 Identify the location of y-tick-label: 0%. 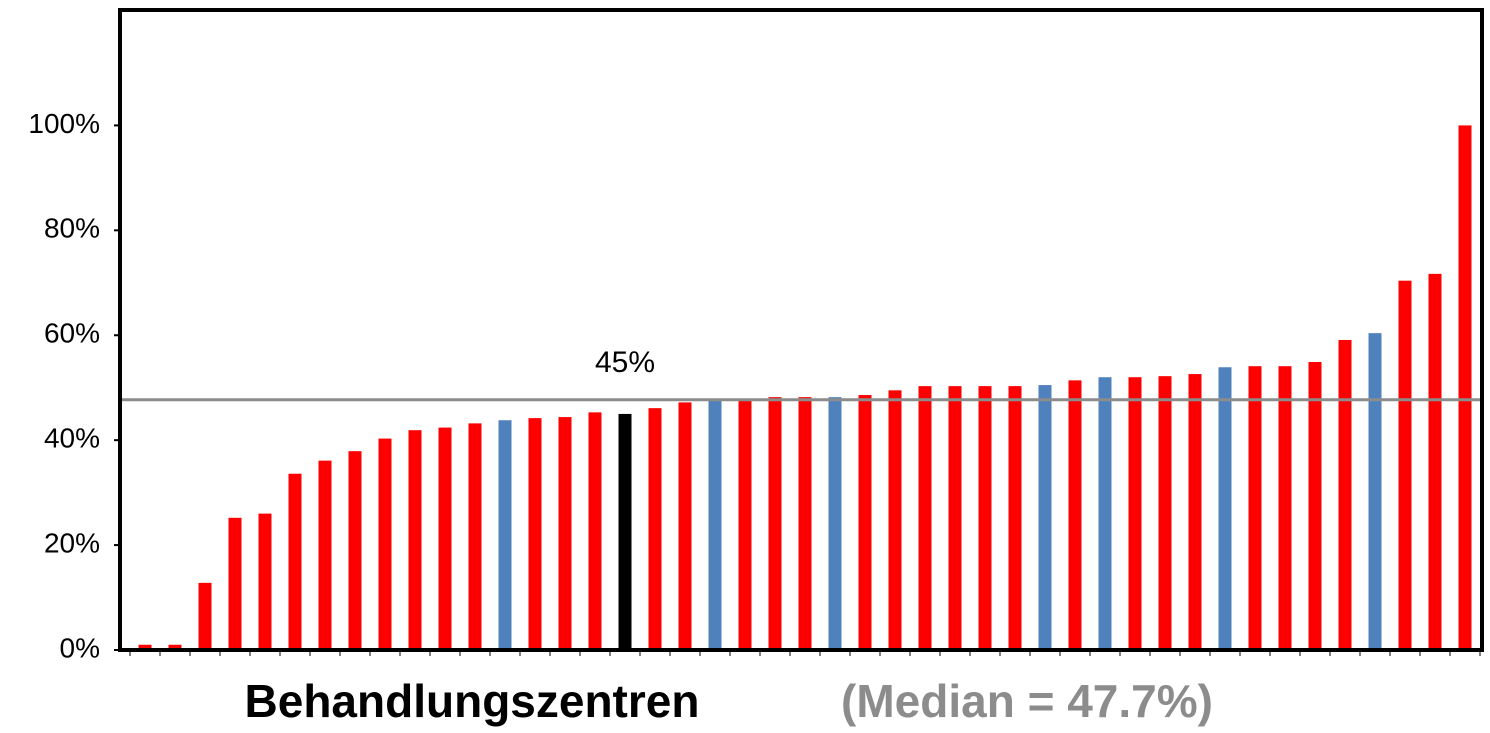
(80, 647).